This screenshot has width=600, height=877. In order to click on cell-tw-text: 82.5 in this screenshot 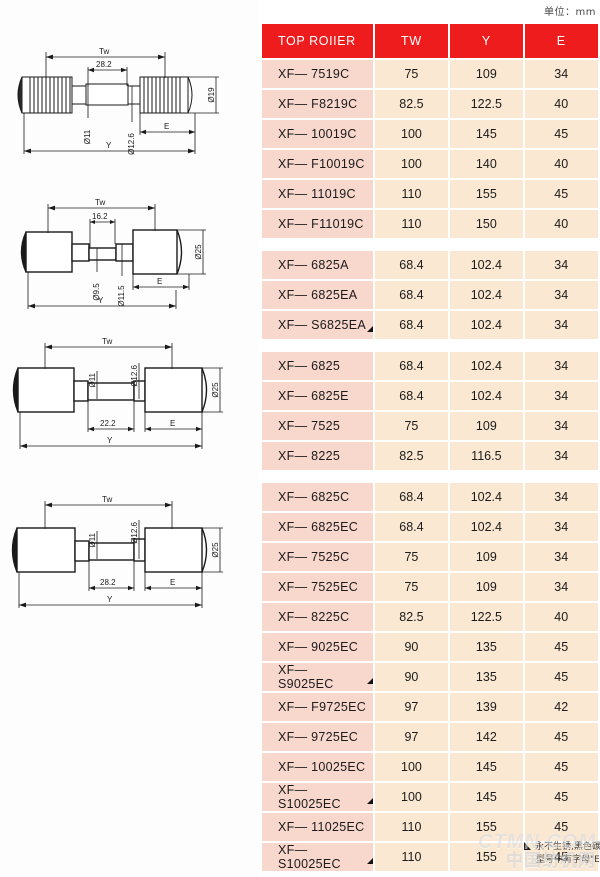, I will do `click(411, 103)`.